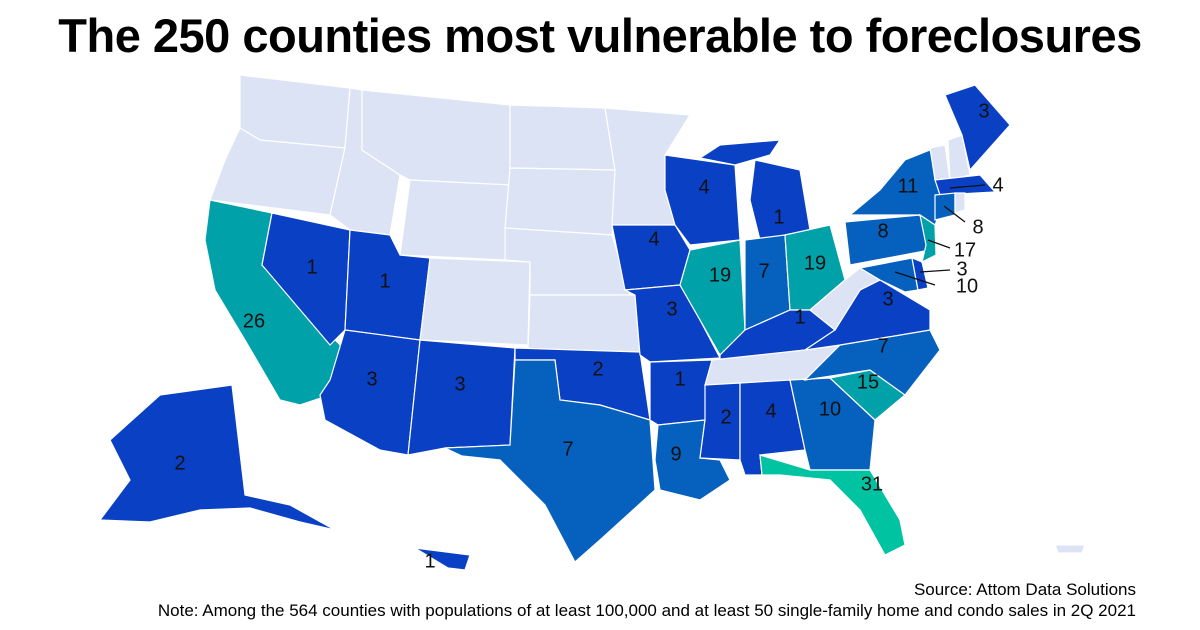  I want to click on count-label-al: 4, so click(770, 411).